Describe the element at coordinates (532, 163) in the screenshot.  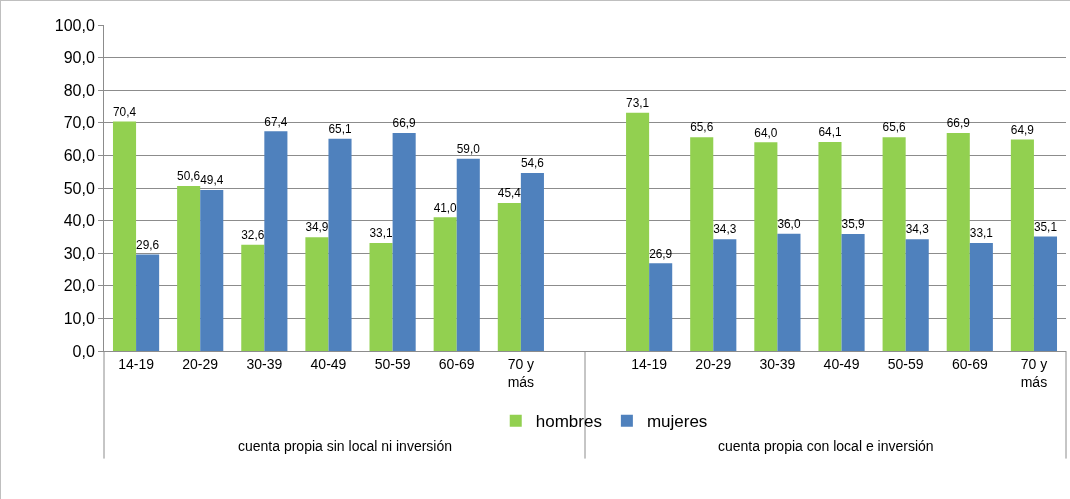
I see `data-label: 54,6` at that location.